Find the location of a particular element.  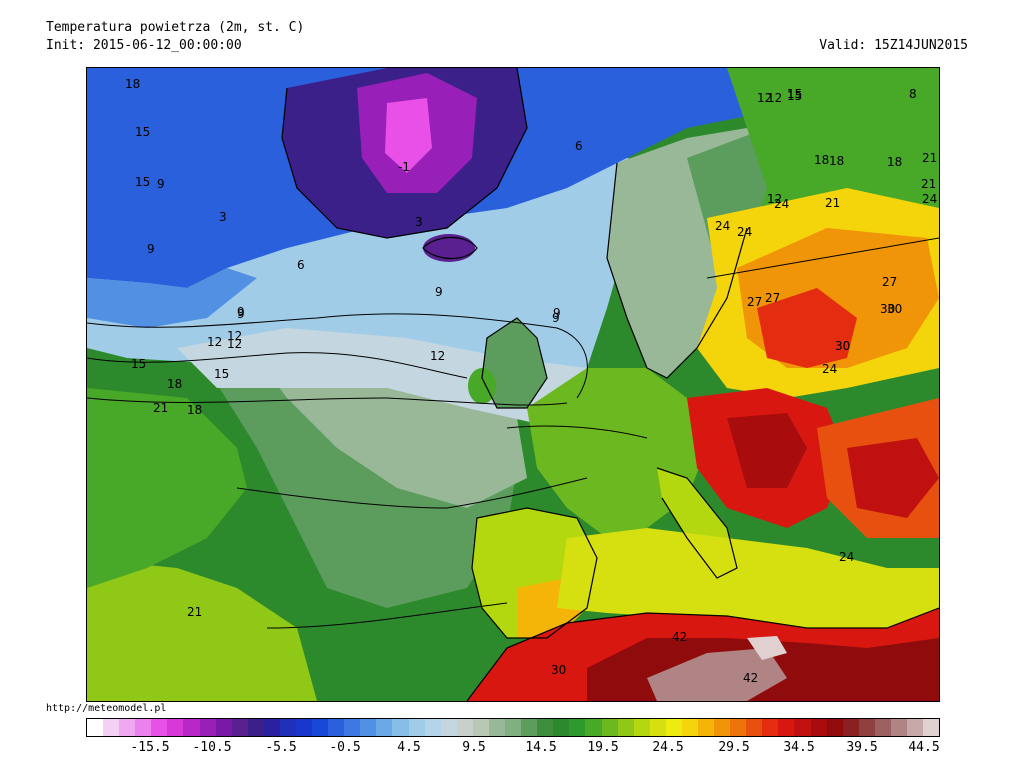

turkey-core is located at coordinates (893, 478).